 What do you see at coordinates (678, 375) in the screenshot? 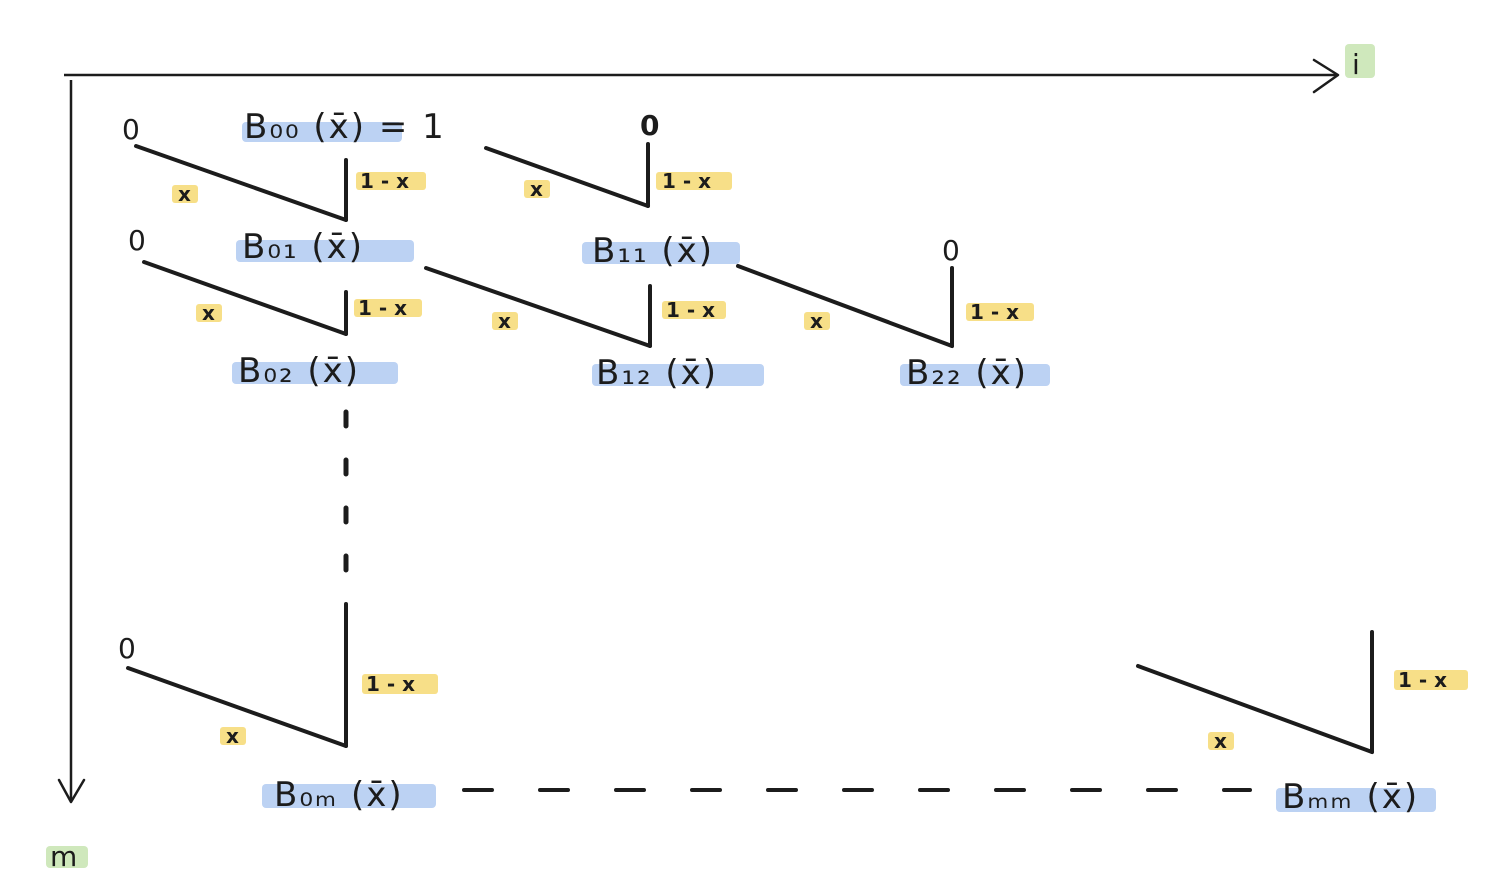
I see `b12-highlight` at bounding box center [678, 375].